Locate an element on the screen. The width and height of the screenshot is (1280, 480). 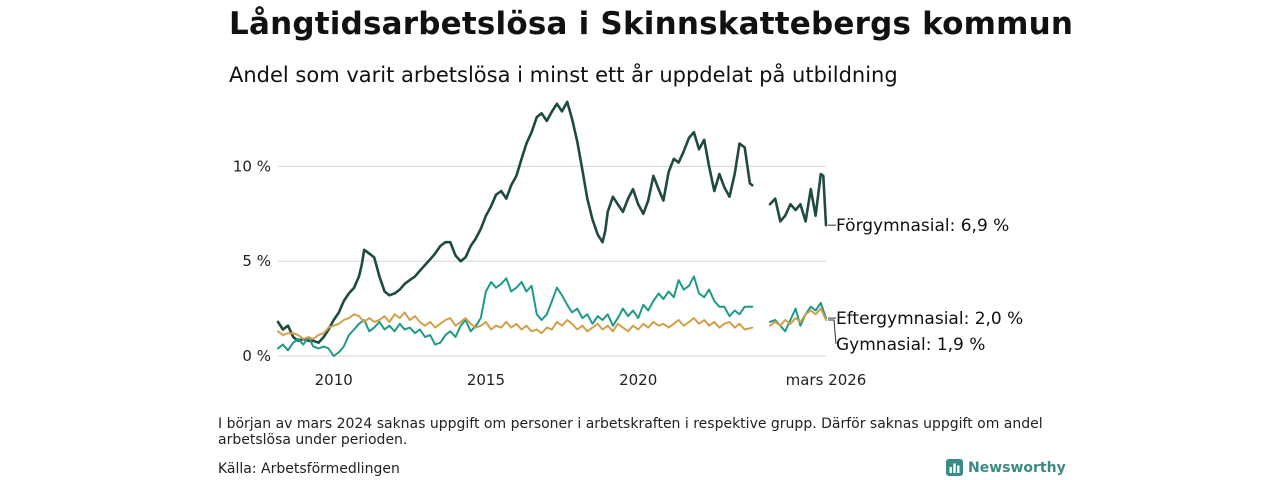
series-line-gymnasial is located at coordinates (552, 323).